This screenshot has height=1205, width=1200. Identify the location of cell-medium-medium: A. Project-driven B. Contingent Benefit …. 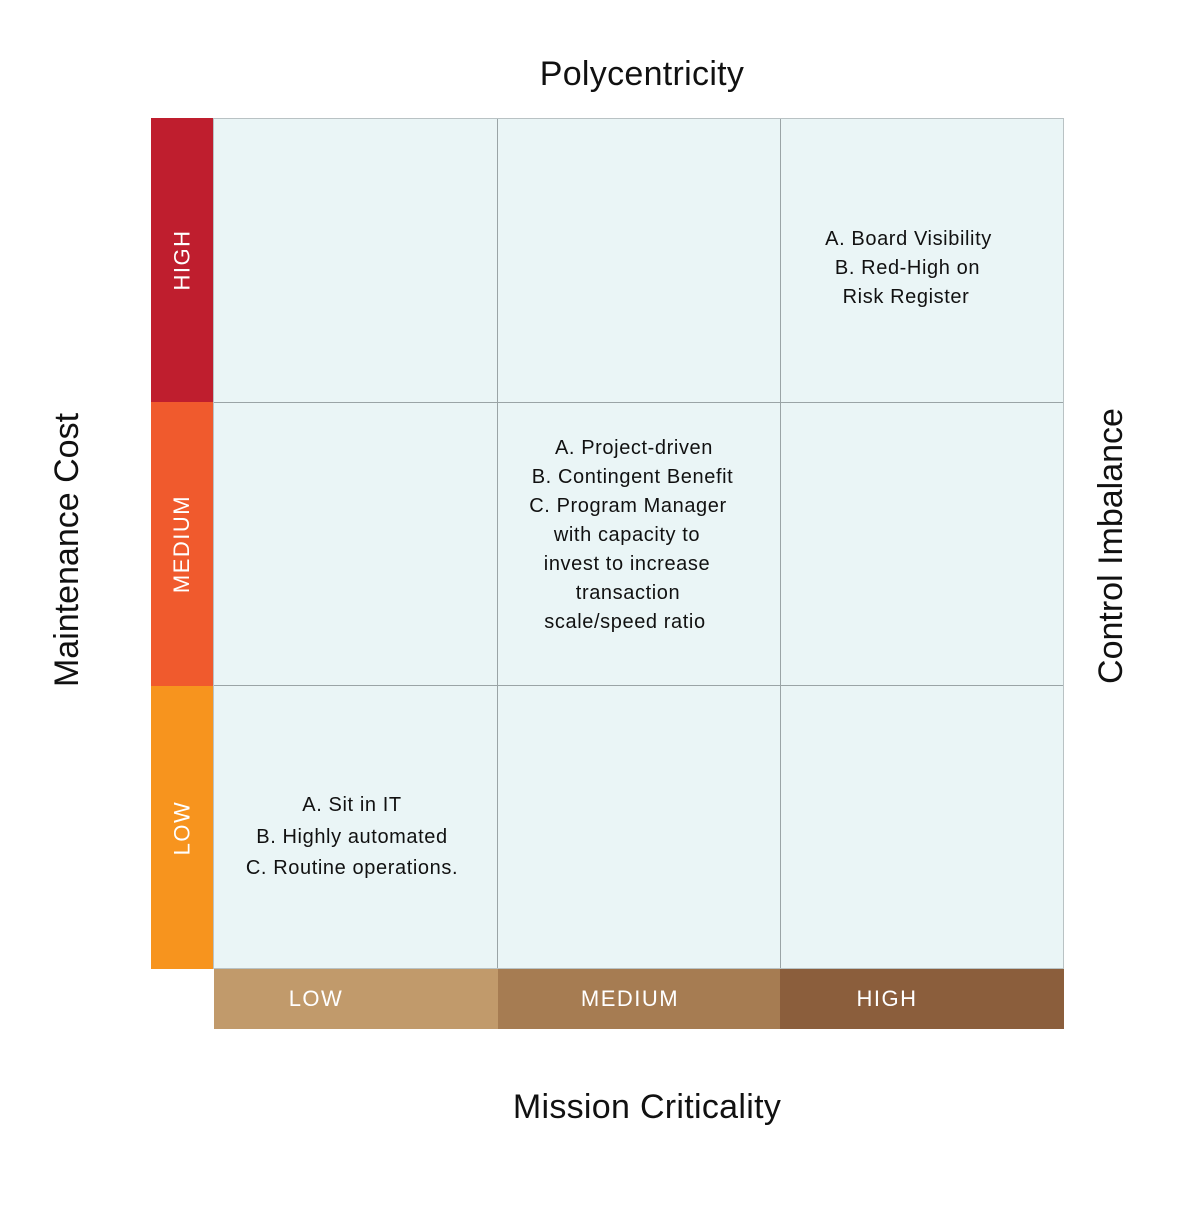
(639, 544).